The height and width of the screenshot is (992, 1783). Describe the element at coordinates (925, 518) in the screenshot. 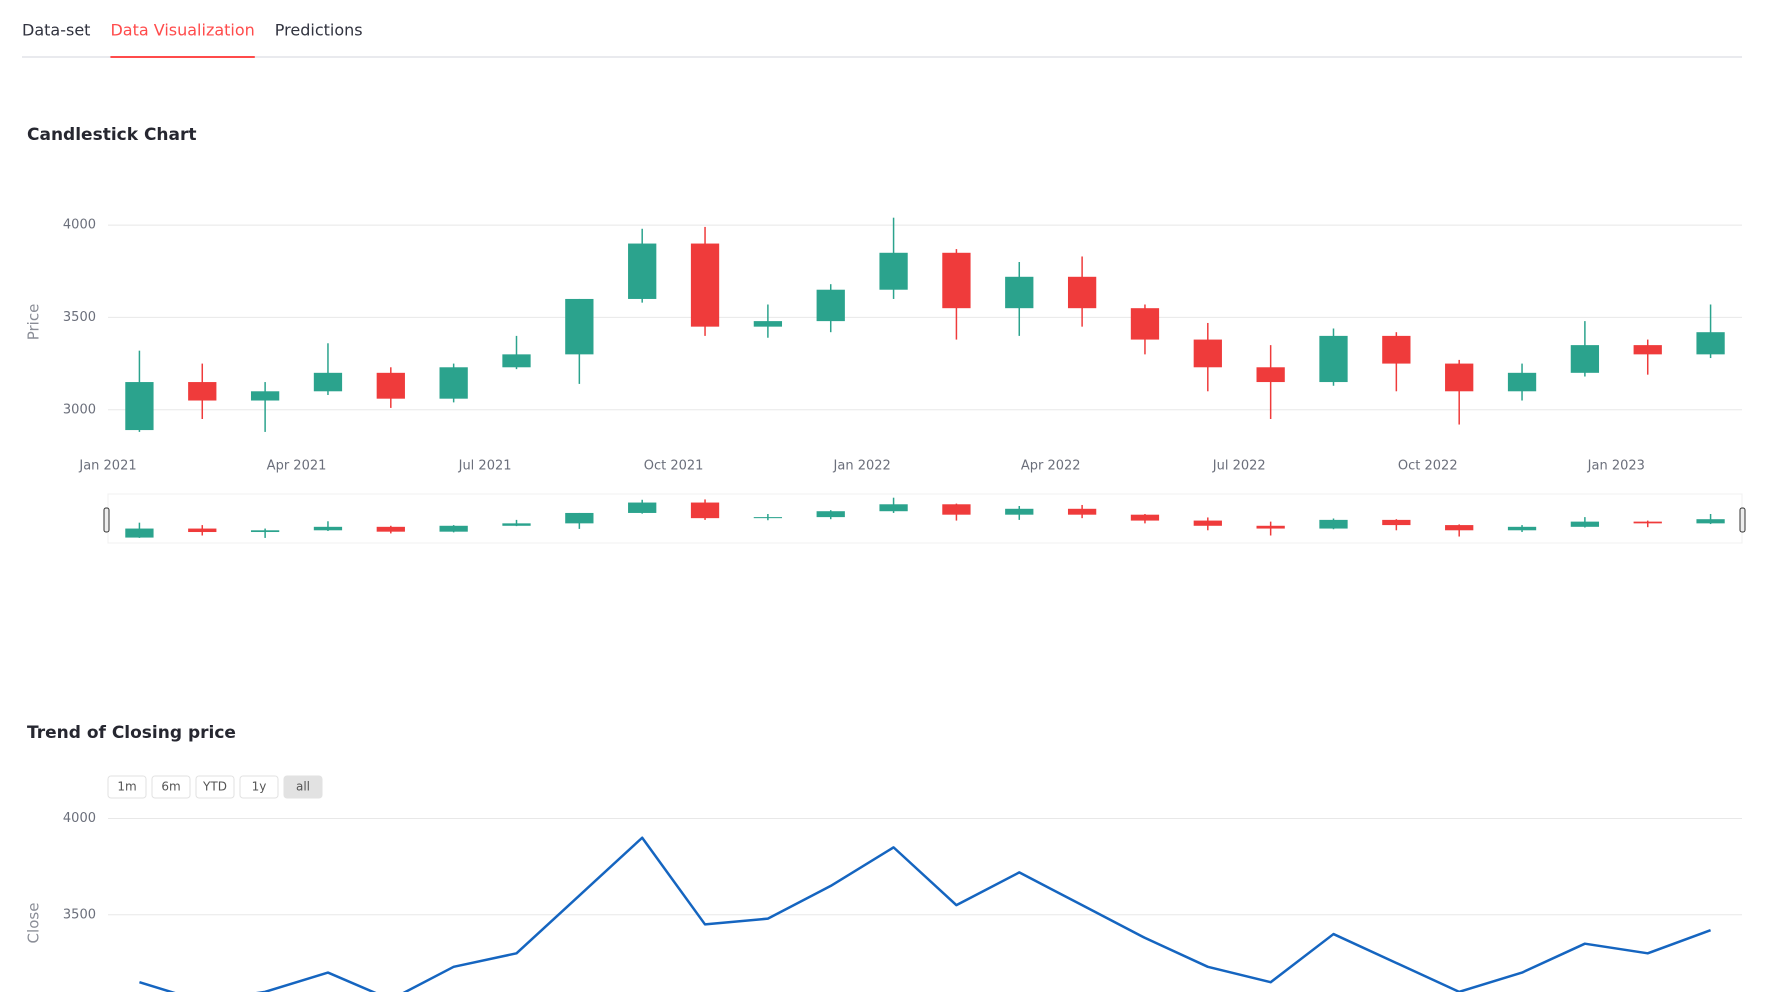

I see `range-slider` at that location.